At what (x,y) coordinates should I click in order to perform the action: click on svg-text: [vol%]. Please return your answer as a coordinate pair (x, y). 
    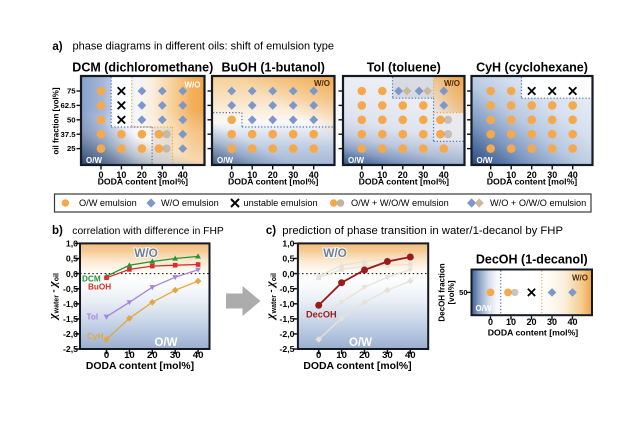
    Looking at the image, I should click on (451, 292).